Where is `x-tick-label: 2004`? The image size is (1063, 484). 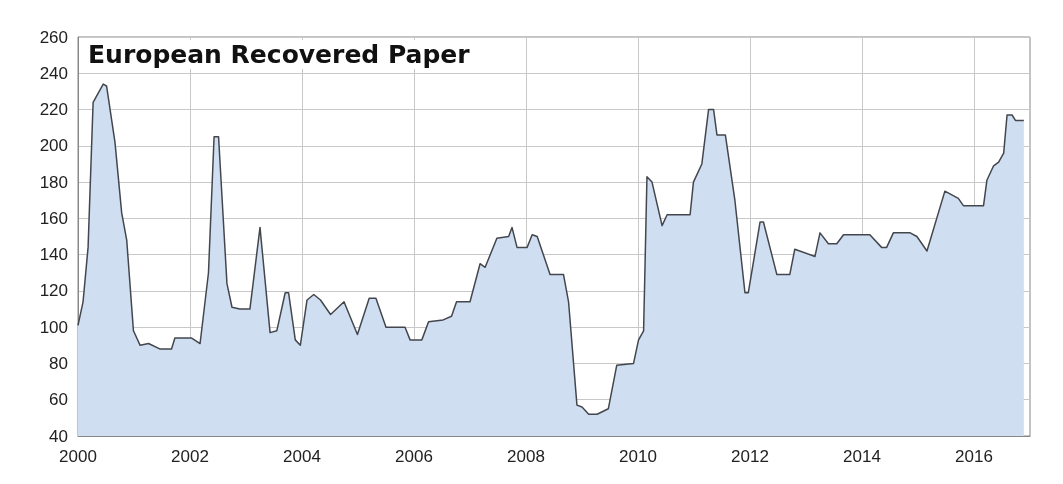 x-tick-label: 2004 is located at coordinates (302, 456).